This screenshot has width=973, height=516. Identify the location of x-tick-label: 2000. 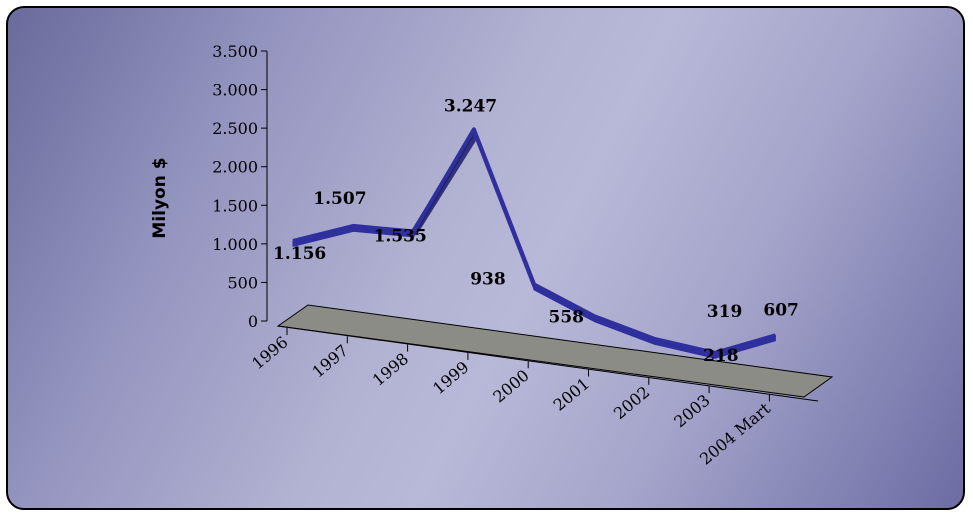
(510, 386).